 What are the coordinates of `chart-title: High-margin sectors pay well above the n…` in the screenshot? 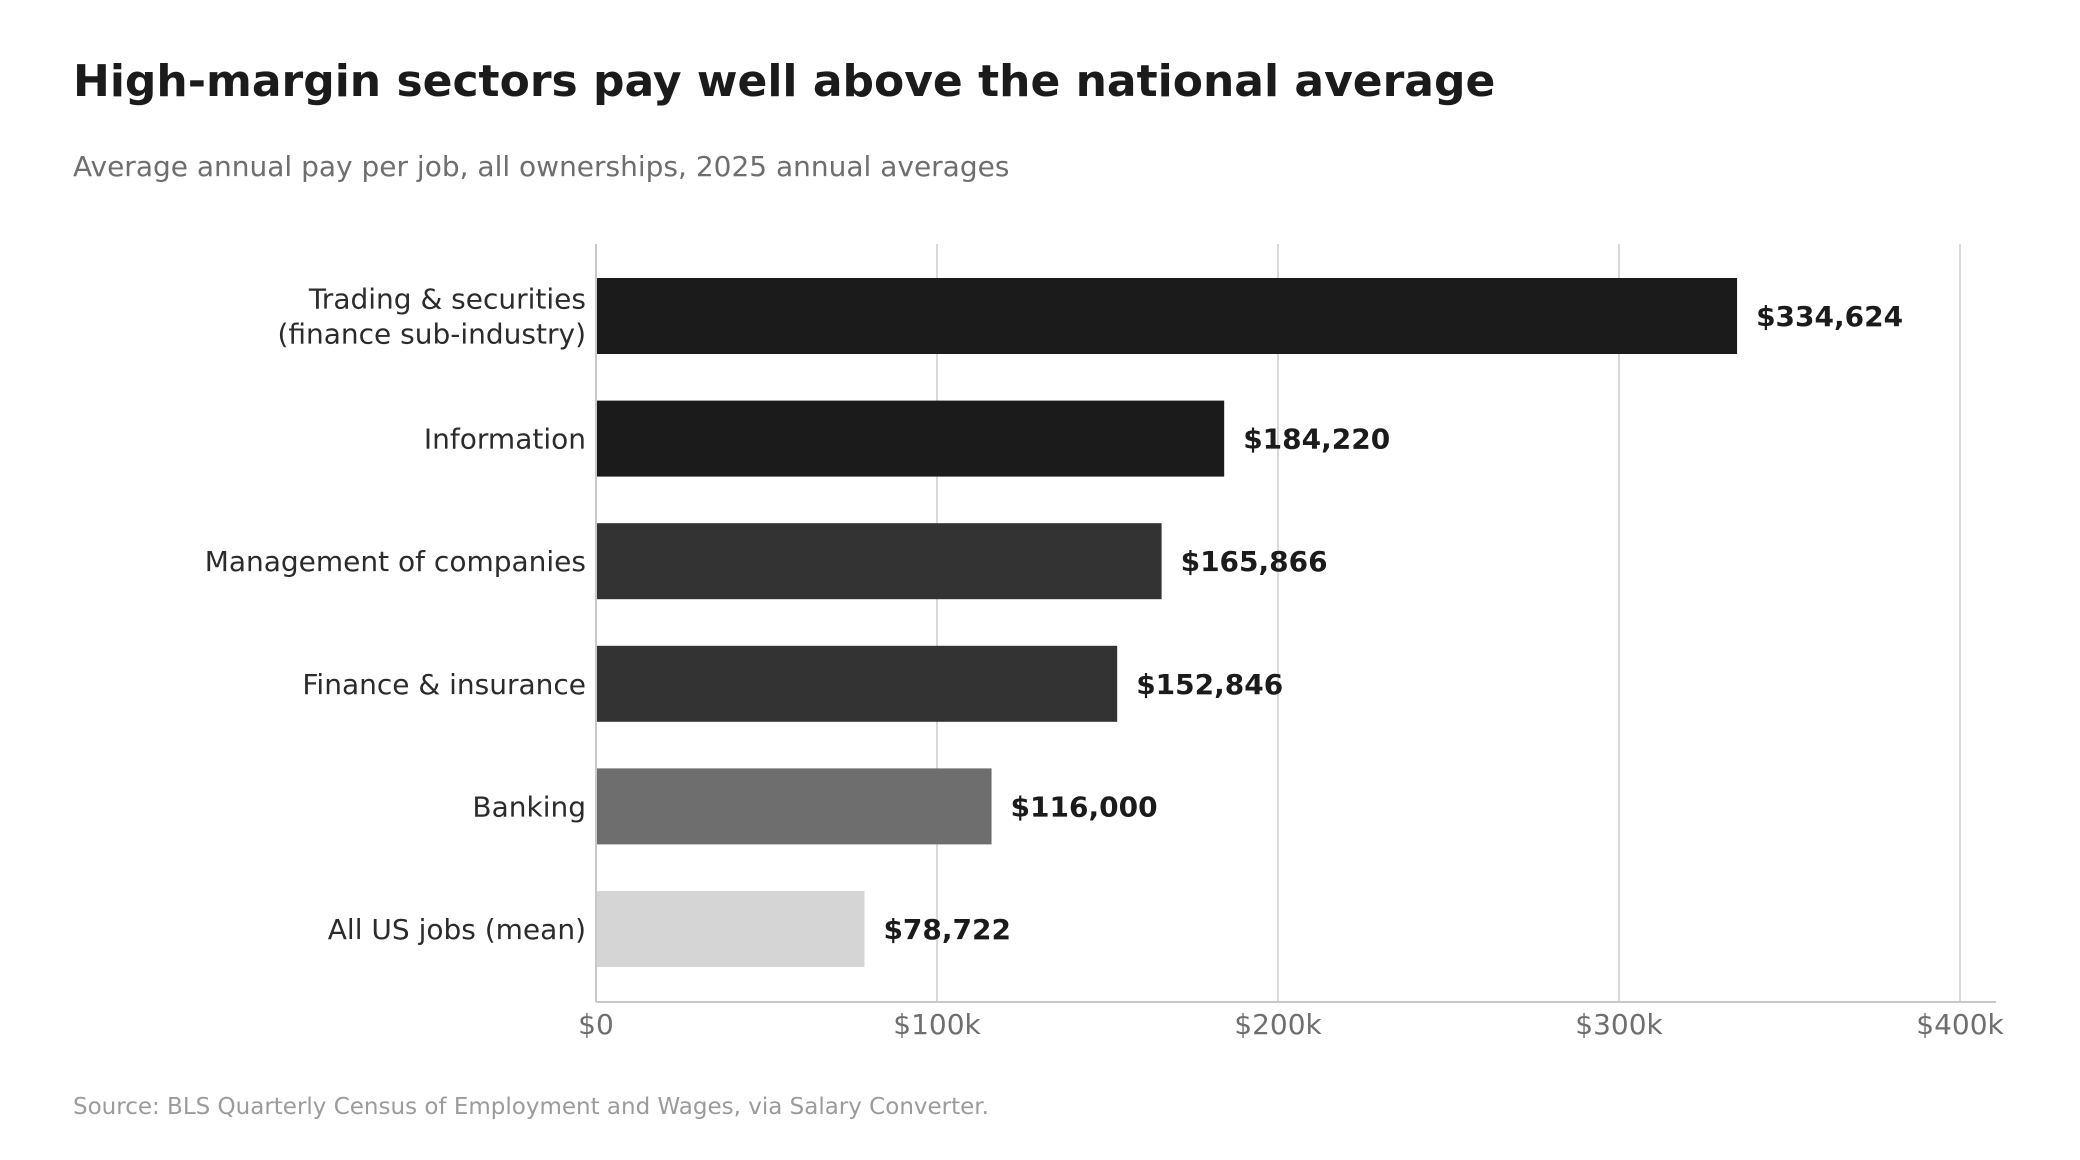 It's located at (784, 81).